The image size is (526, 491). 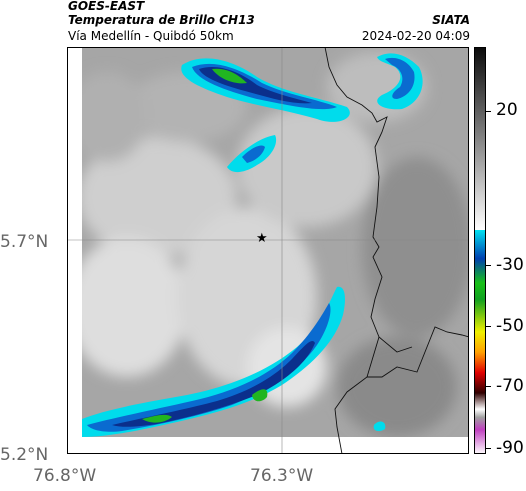 What do you see at coordinates (262, 238) in the screenshot?
I see `star-icon: ★` at bounding box center [262, 238].